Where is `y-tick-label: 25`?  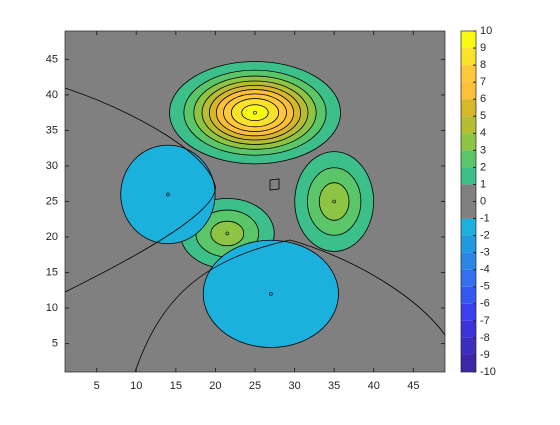 y-tick-label: 25 is located at coordinates (52, 201).